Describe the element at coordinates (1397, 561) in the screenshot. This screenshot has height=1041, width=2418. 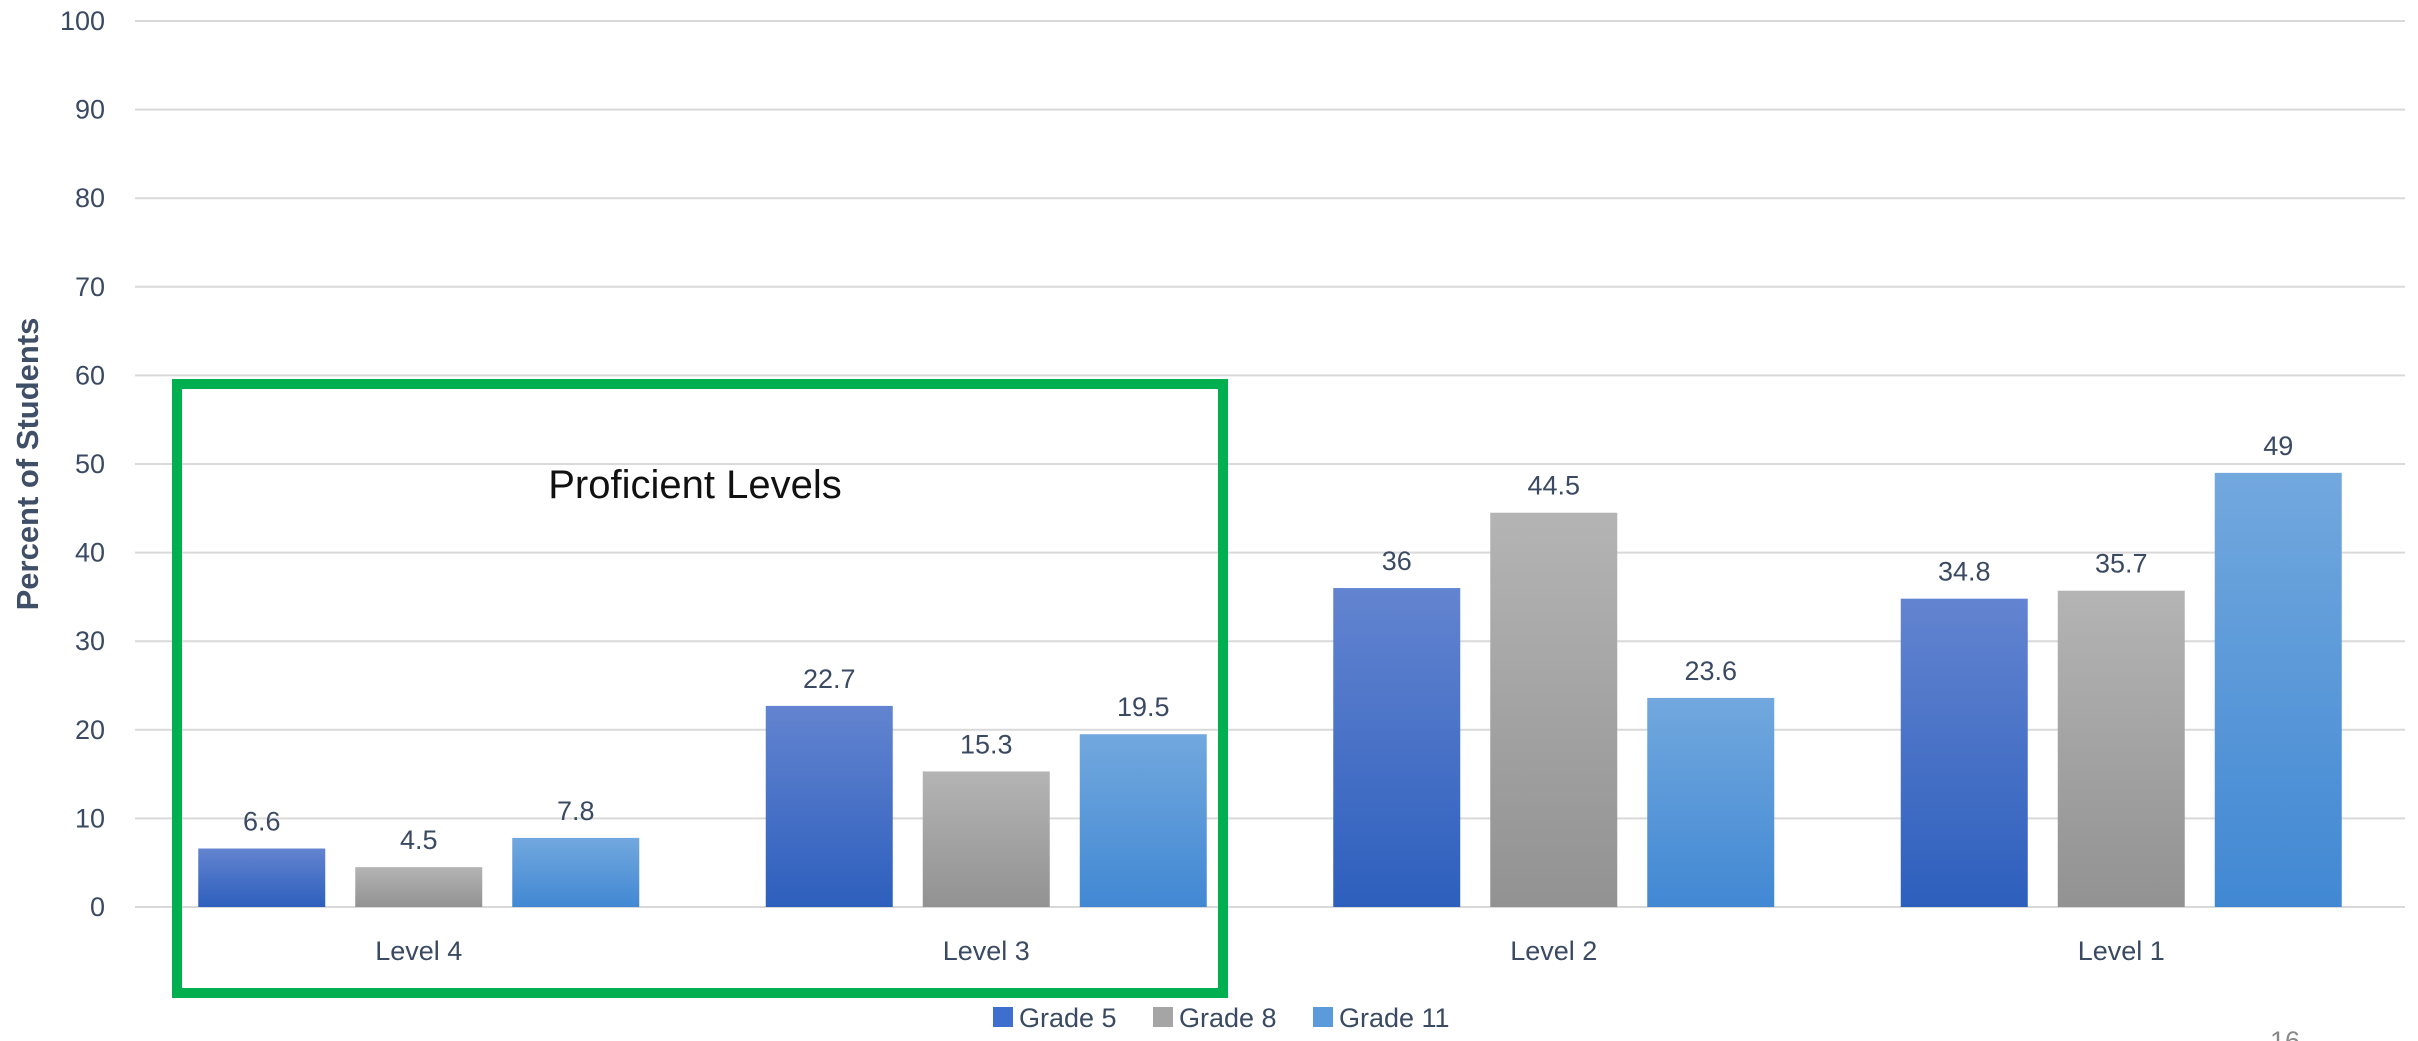
I see `data-label: 36` at that location.